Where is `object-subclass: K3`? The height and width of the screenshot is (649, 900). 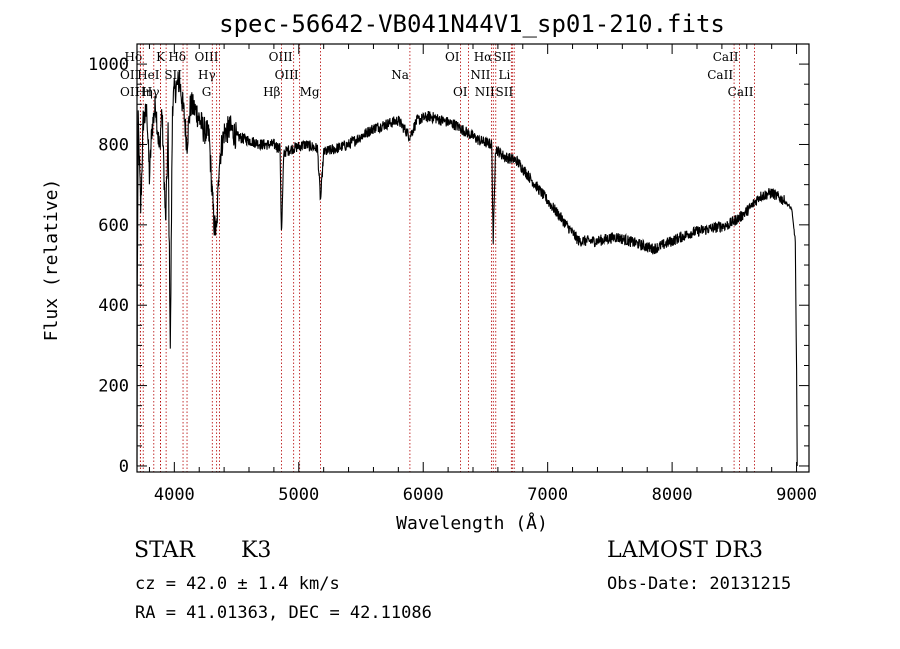
object-subclass: K3 is located at coordinates (256, 550).